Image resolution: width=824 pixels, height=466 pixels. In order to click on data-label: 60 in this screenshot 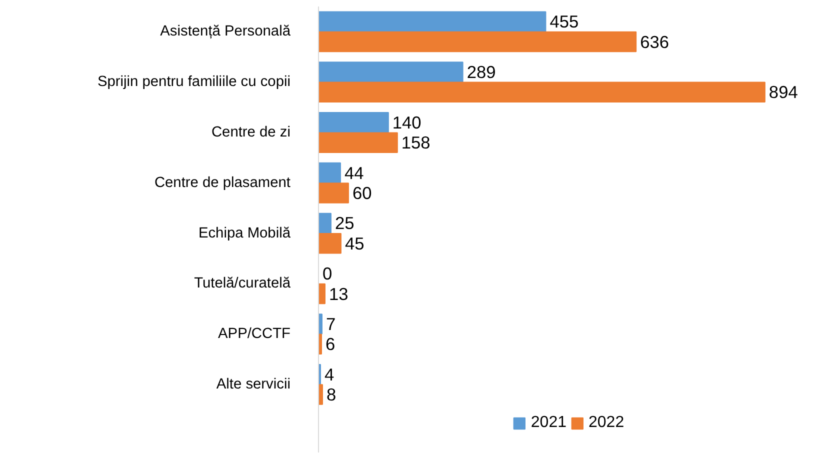, I will do `click(362, 192)`.